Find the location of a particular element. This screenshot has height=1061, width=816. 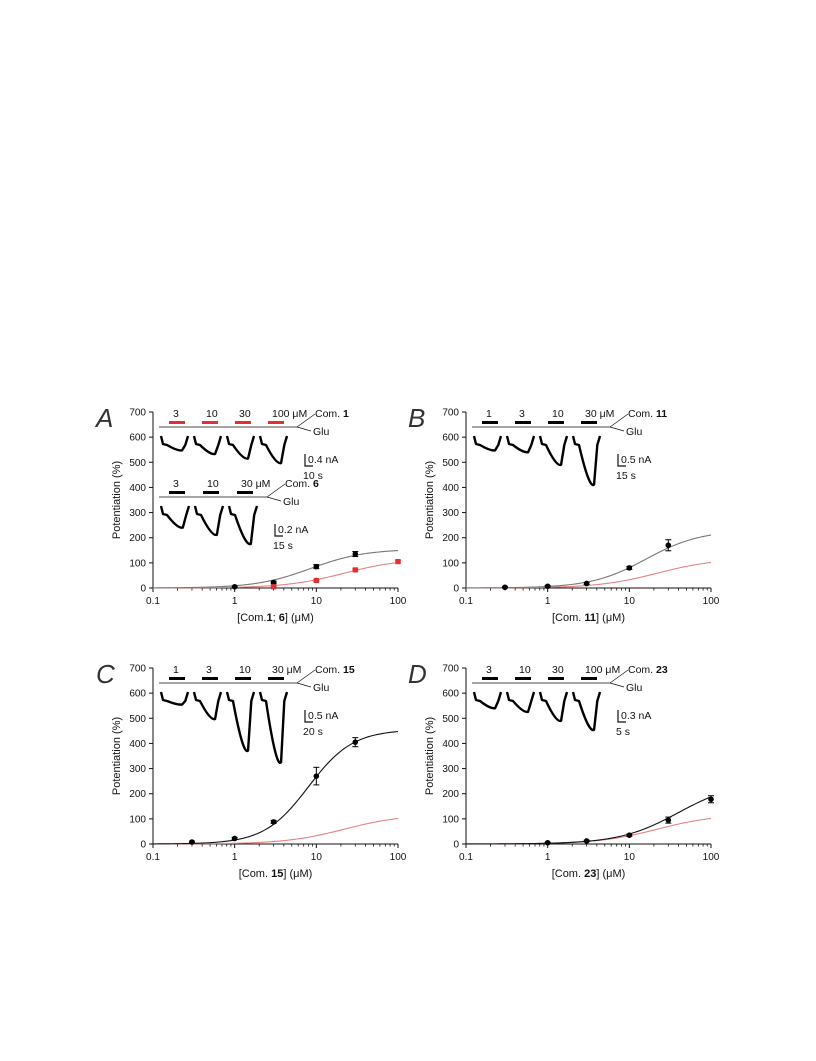

x-axis-title: [Com. 15] (μM) is located at coordinates (276, 874).